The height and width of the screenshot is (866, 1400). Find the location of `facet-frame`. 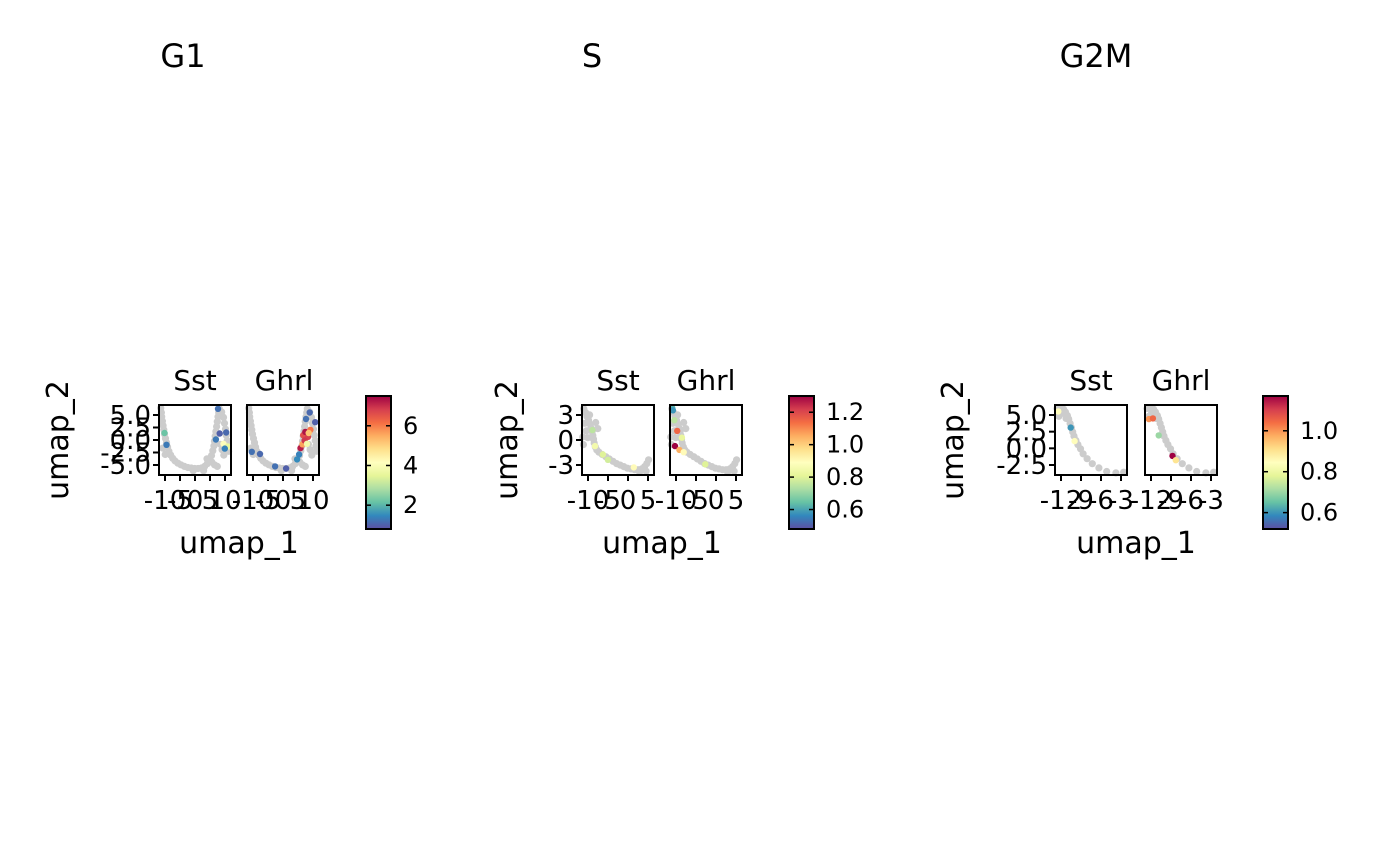

facet-frame is located at coordinates (706, 440).